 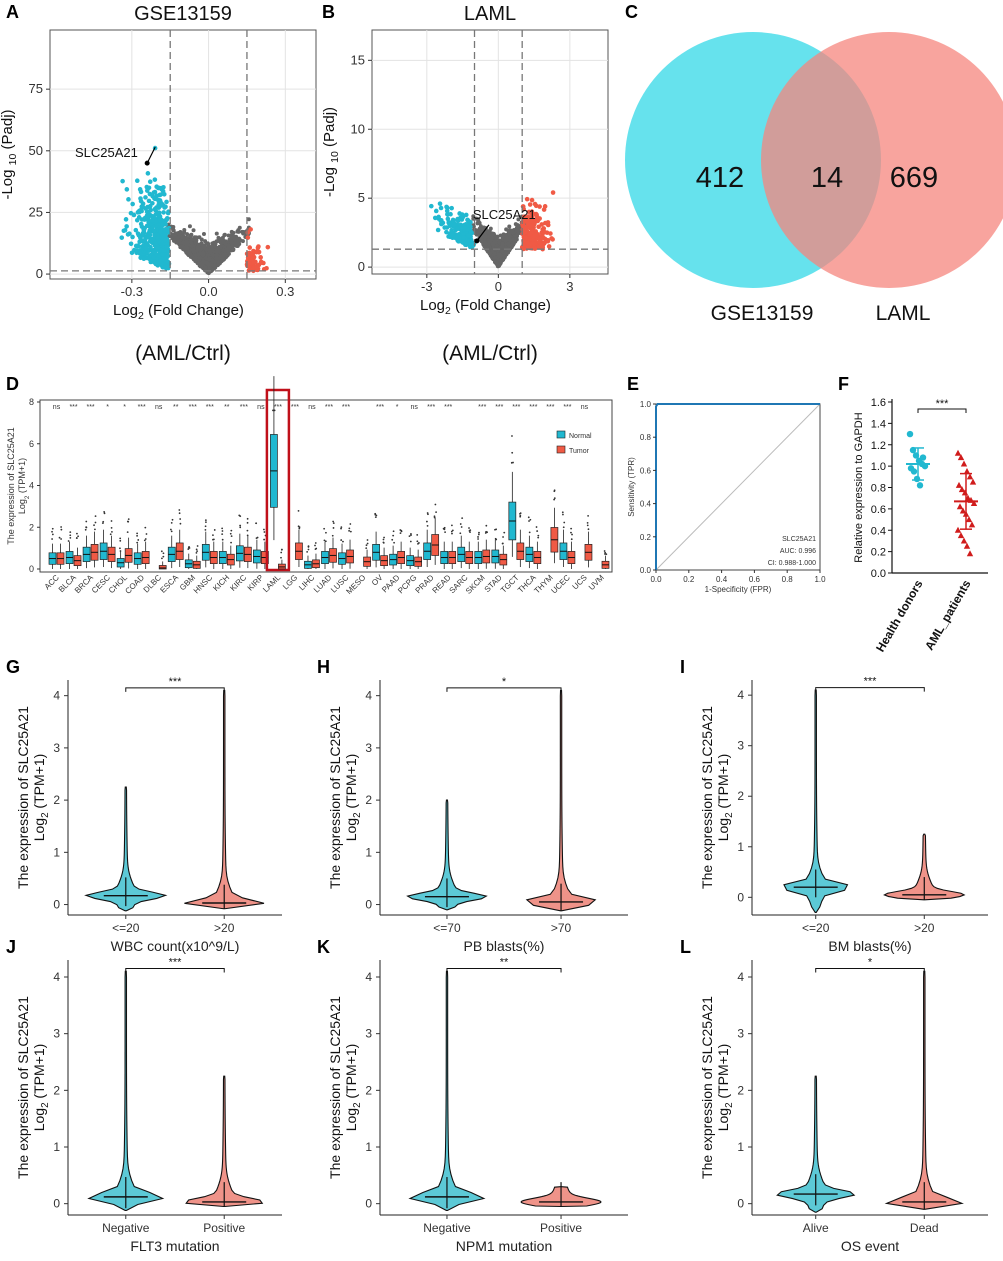 I want to click on category-label: KICH, so click(x=221, y=583).